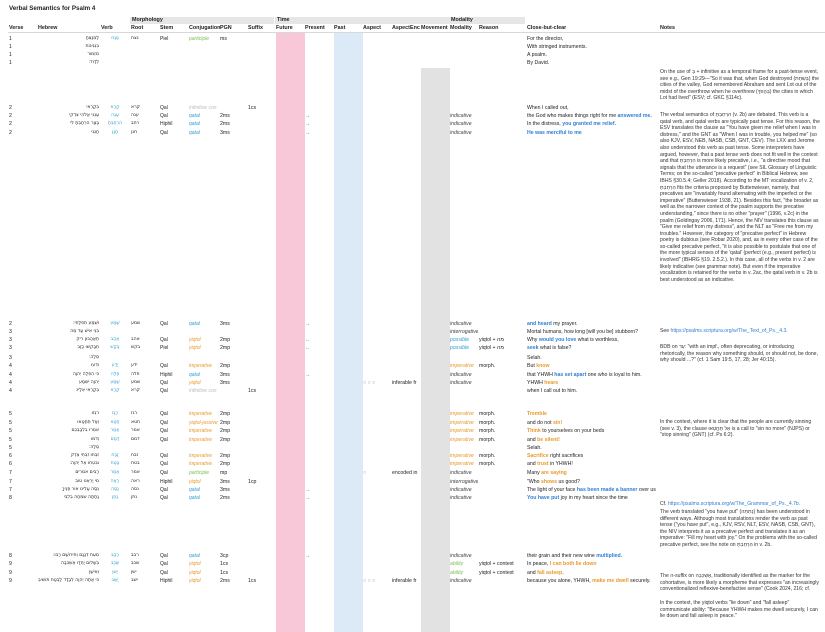  I want to click on cell-modality: ability, so click(457, 564).